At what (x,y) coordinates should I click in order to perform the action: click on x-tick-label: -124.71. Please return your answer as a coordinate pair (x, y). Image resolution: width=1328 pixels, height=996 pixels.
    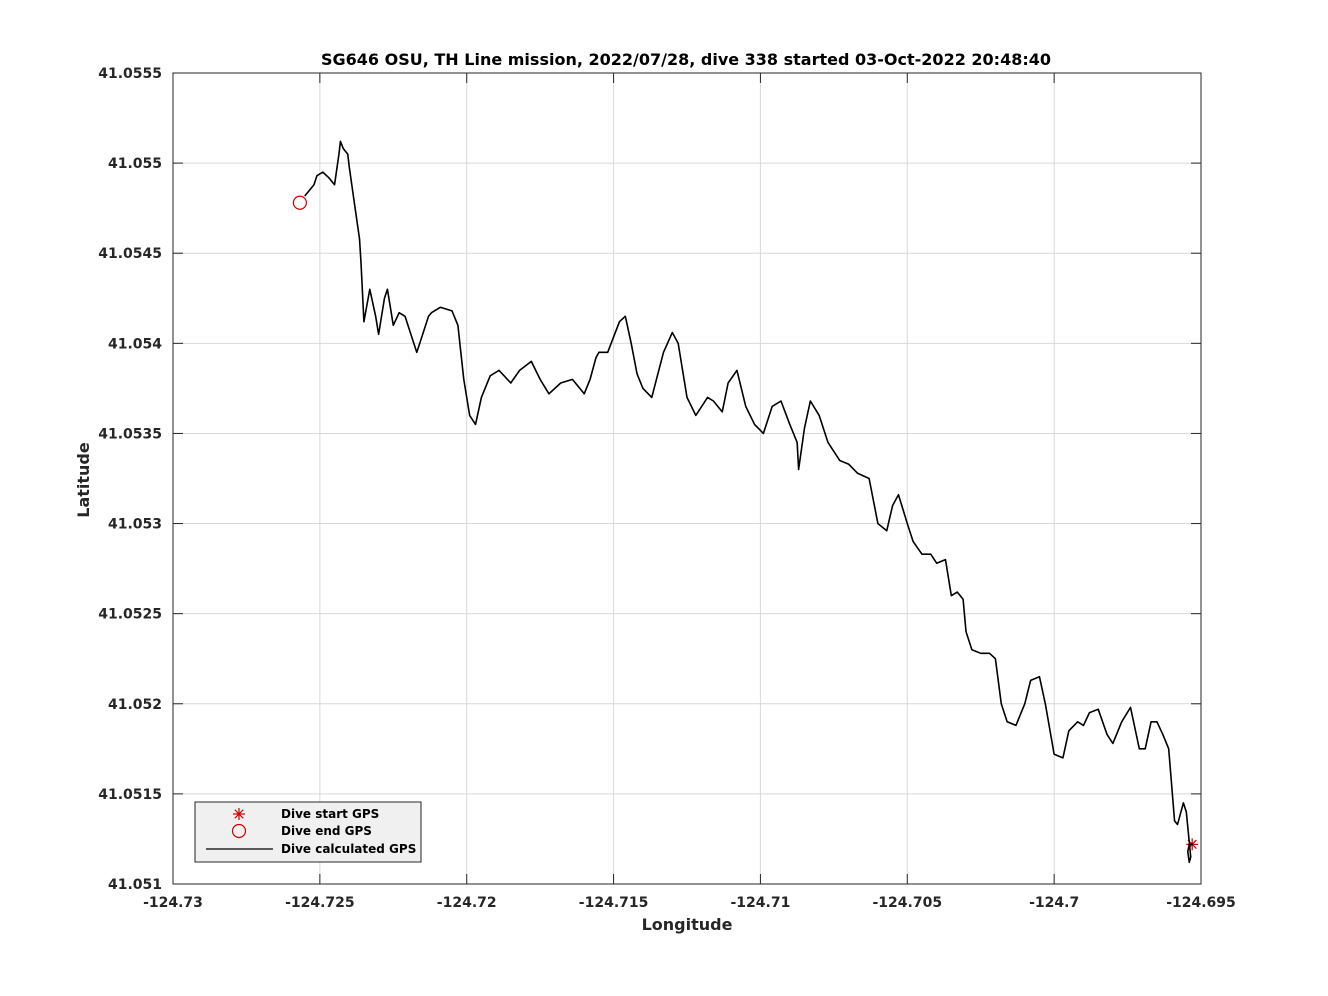
    Looking at the image, I should click on (761, 903).